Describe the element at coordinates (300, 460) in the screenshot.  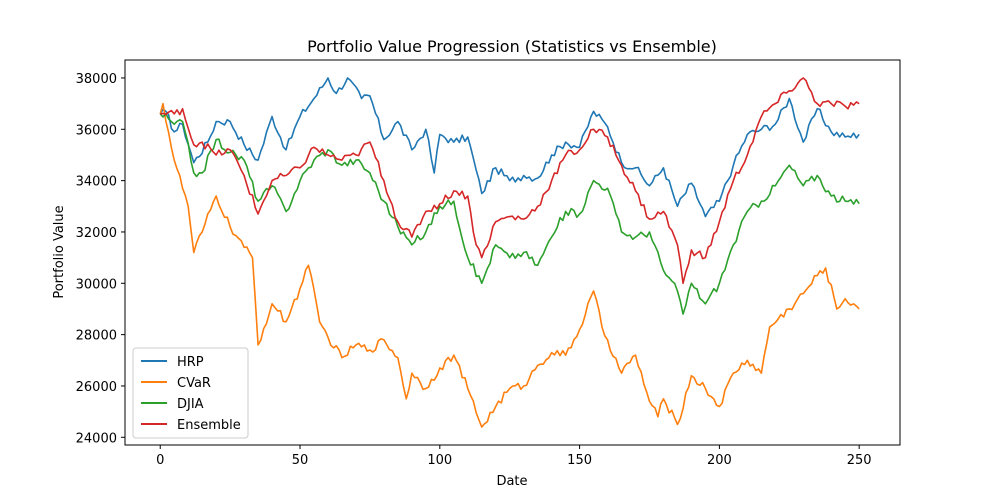
I see `x-tick-label: 50` at that location.